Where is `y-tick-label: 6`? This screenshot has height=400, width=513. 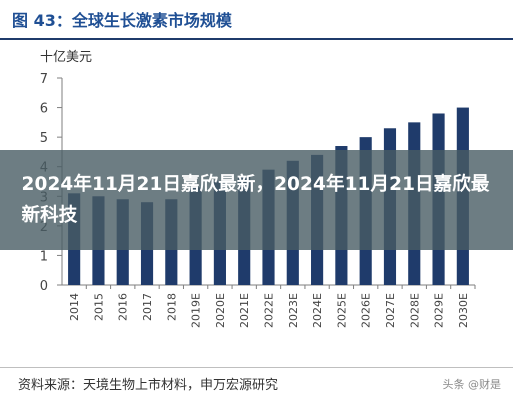 y-tick-label: 6 is located at coordinates (44, 109).